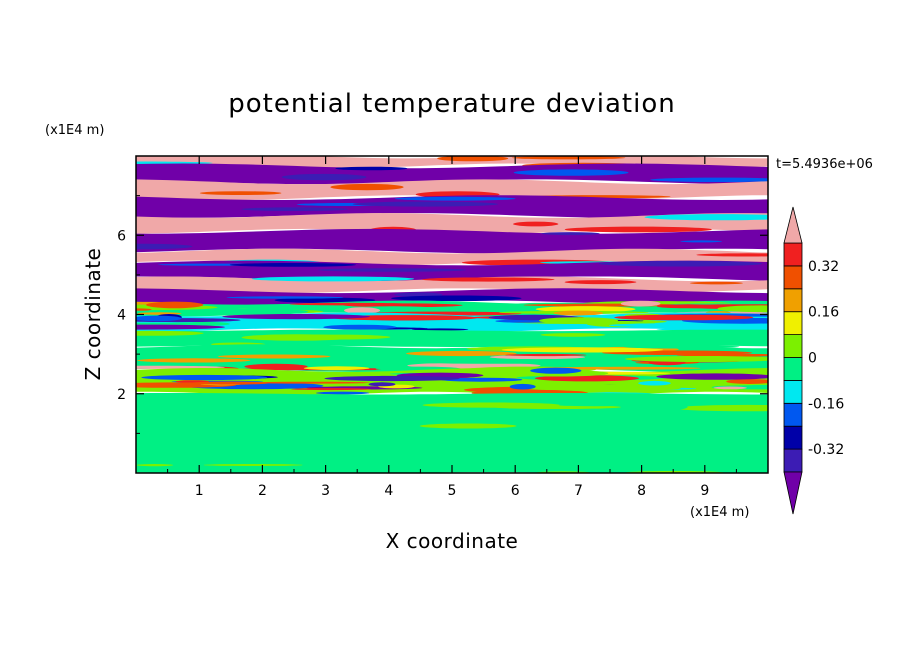 This screenshot has height=654, width=904. I want to click on colorbar-tick-label: 0.32, so click(823, 267).